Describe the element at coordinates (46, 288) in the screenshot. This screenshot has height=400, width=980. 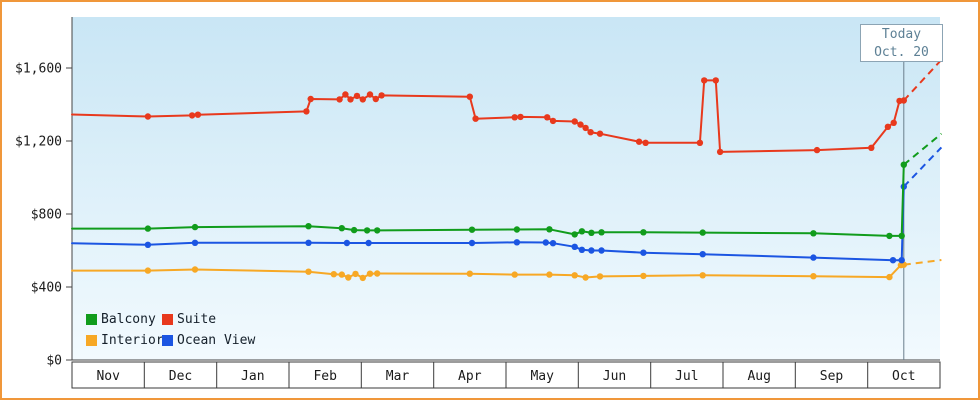
I see `y-axis-label: $400` at that location.